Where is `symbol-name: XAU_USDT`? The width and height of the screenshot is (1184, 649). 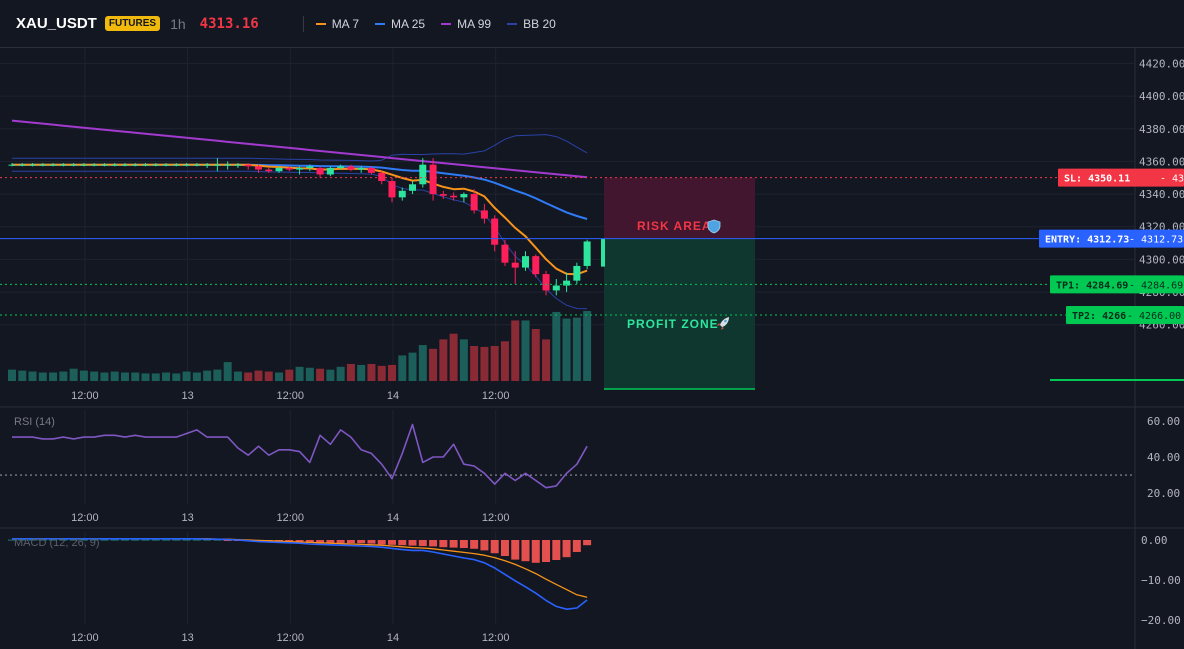
symbol-name: XAU_USDT is located at coordinates (56, 23).